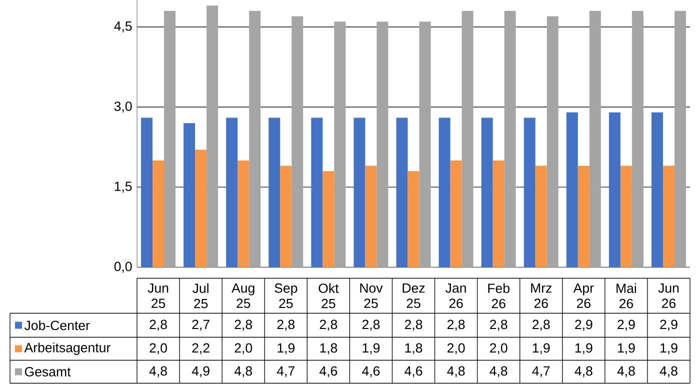  I want to click on x-tick-label: Apr 26, so click(583, 295).